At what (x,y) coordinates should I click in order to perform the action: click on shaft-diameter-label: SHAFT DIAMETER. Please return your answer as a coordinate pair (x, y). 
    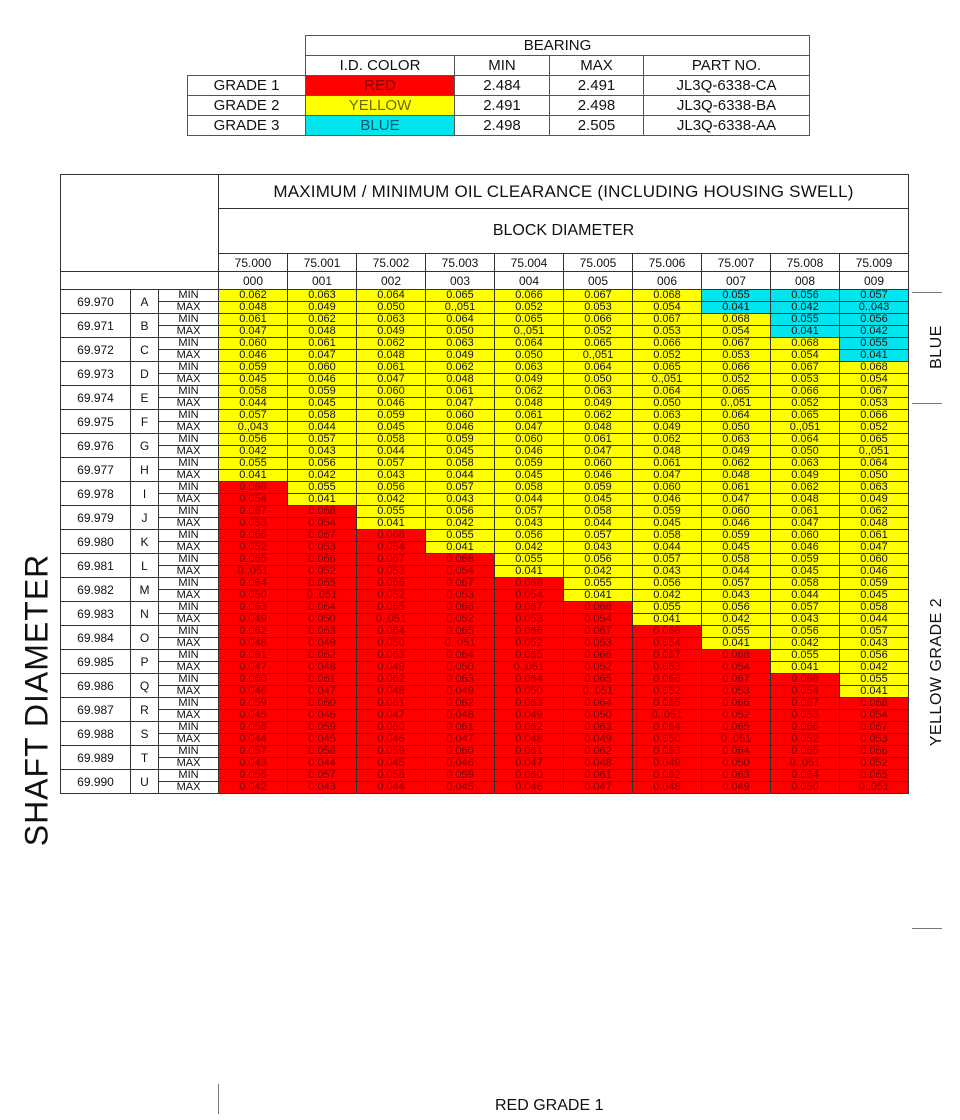
    Looking at the image, I should click on (36, 700).